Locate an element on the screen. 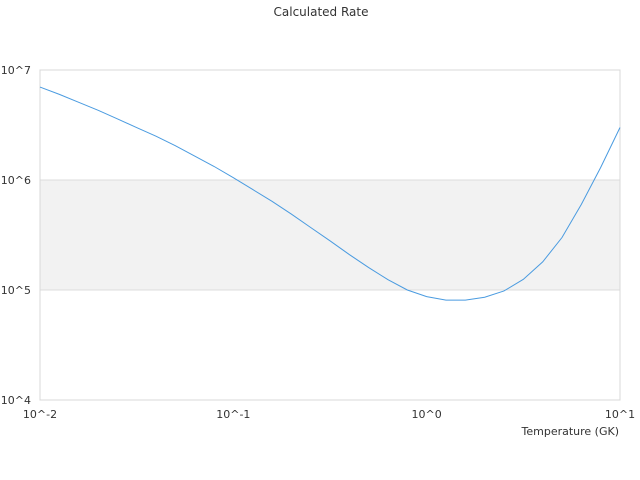 This screenshot has height=480, width=640. x-tick-label: 10^0 is located at coordinates (427, 414).